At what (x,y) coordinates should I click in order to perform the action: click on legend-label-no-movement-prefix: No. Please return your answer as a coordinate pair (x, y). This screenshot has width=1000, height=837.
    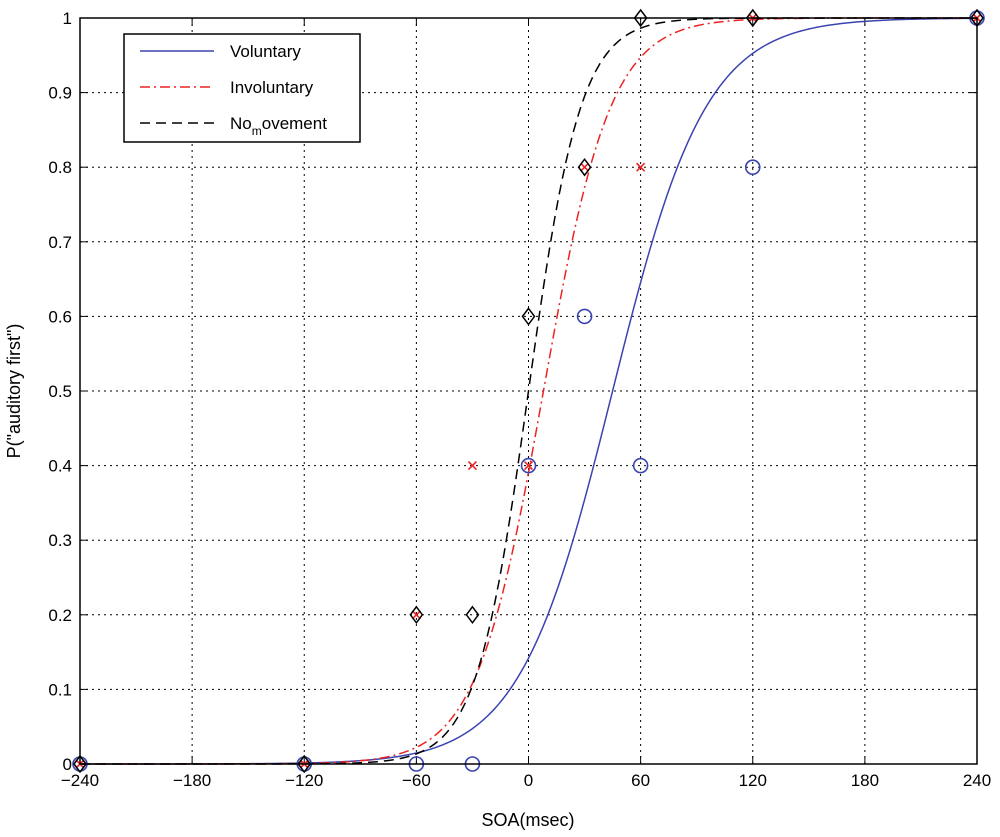
    Looking at the image, I should click on (241, 123).